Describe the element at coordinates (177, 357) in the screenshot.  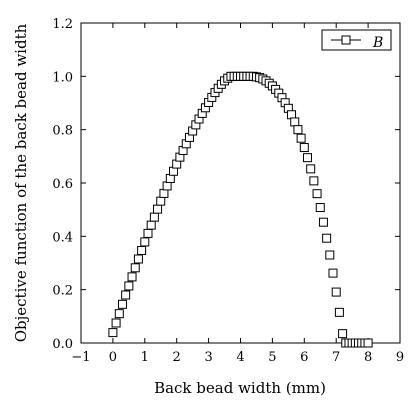
I see `x-tick-label: 2` at that location.